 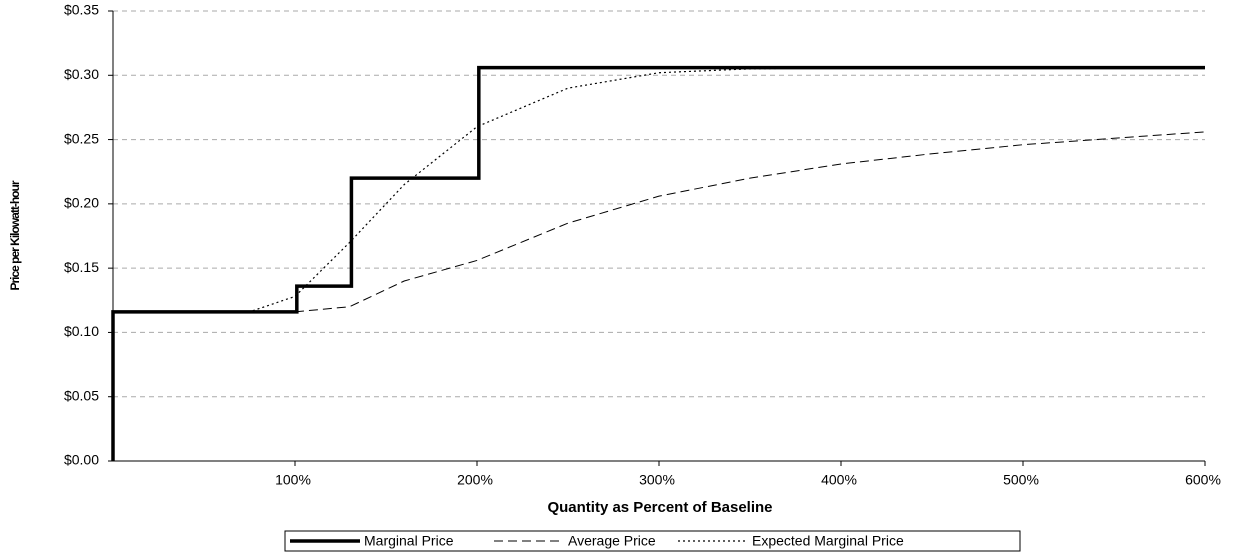 I want to click on y-tick-label: $0.05, so click(x=81, y=395).